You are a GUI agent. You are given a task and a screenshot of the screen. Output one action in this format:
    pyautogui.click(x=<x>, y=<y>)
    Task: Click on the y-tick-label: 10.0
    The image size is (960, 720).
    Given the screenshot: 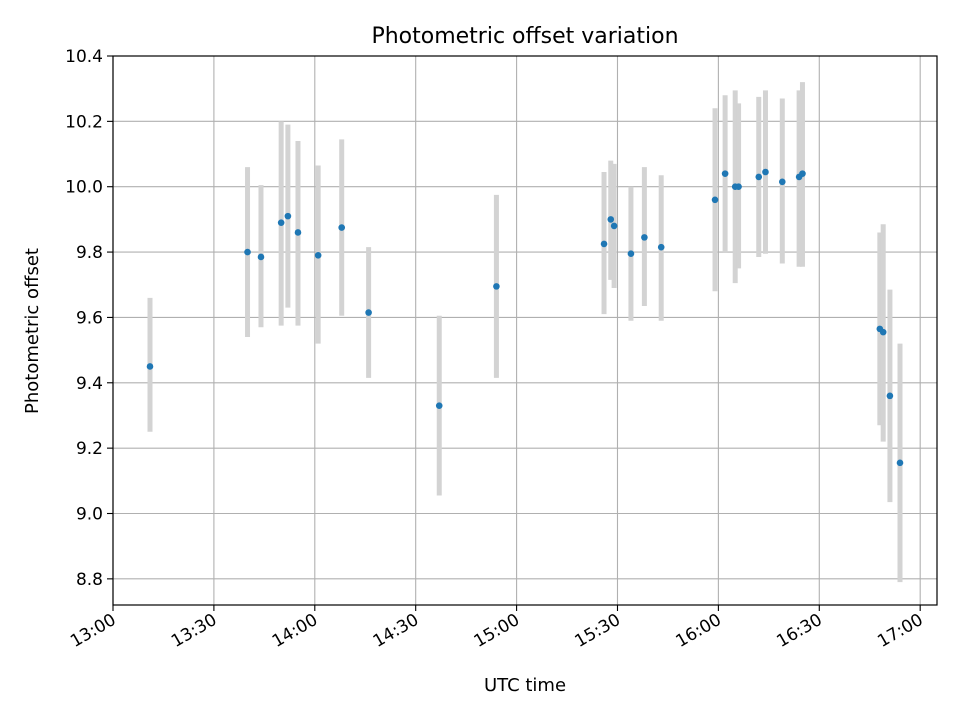 What is the action you would take?
    pyautogui.click(x=84, y=188)
    